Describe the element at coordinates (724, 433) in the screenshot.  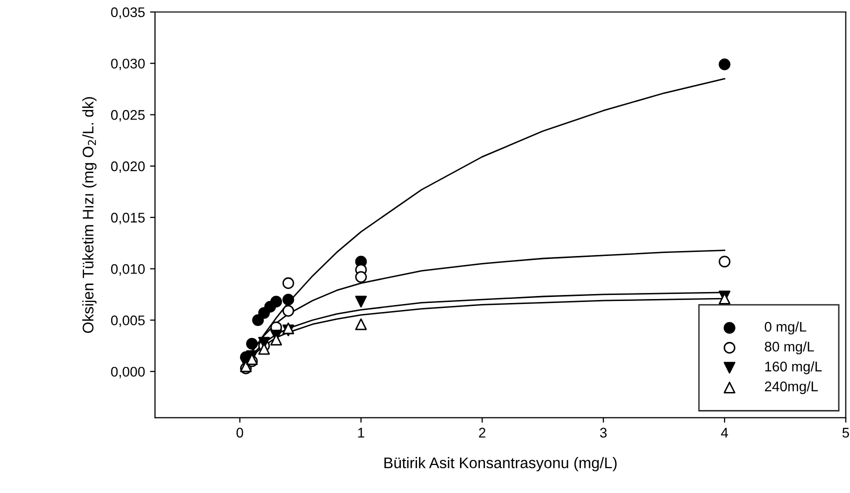
I see `x-tick-label: 4` at that location.